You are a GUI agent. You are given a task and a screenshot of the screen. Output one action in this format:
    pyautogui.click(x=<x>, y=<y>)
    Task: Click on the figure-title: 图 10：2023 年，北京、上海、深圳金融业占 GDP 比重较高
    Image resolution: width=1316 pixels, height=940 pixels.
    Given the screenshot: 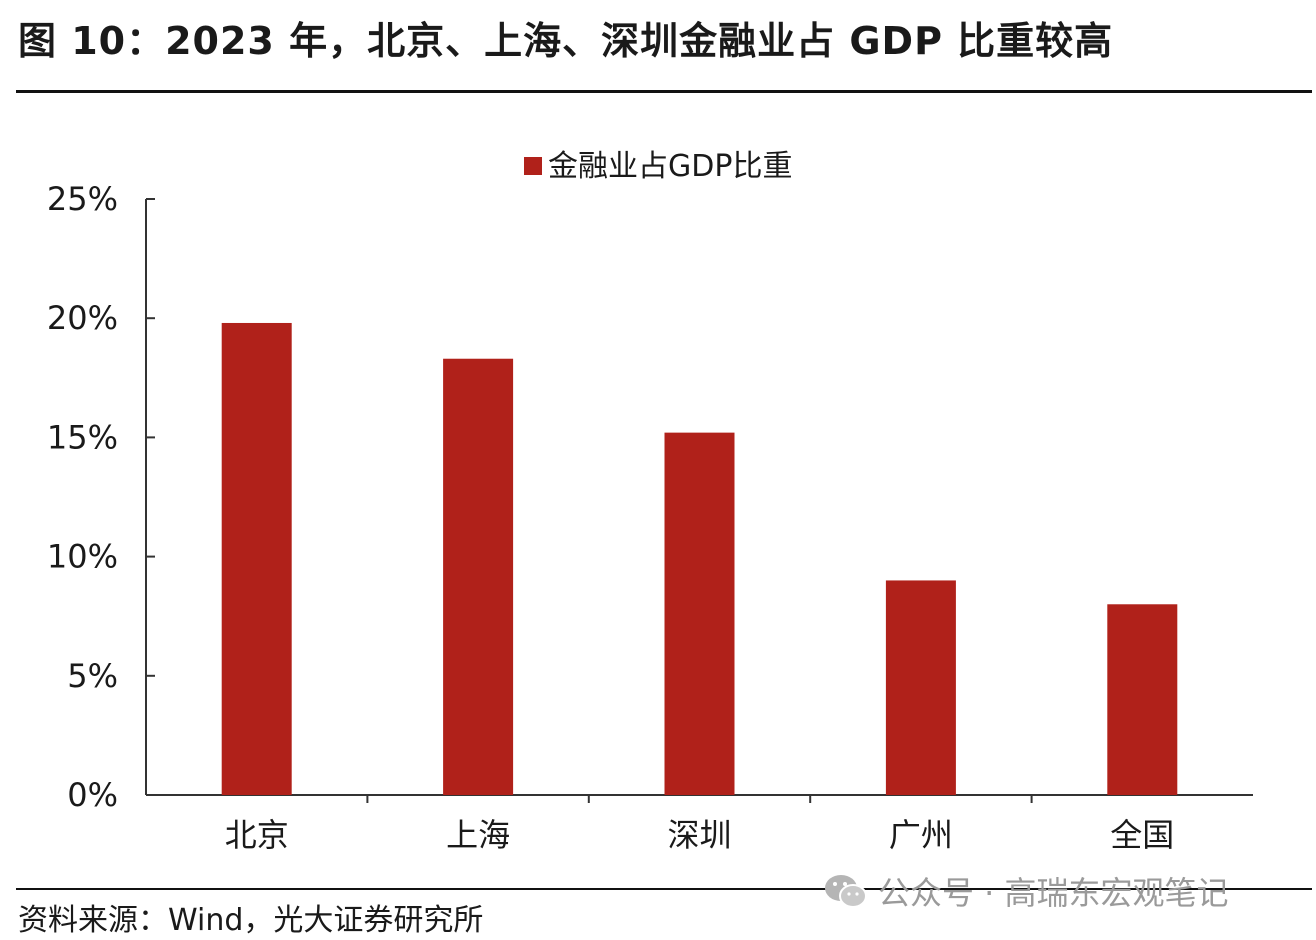 What is the action you would take?
    pyautogui.click(x=566, y=41)
    